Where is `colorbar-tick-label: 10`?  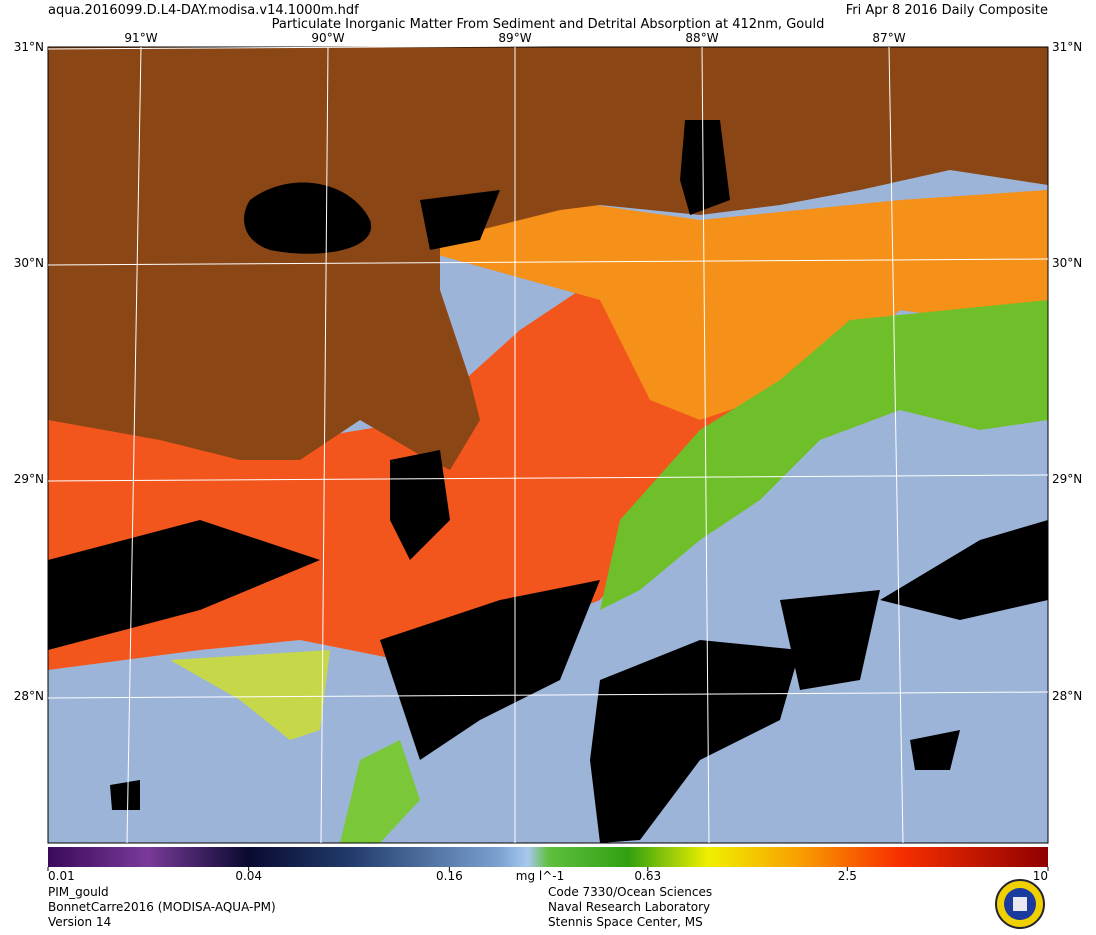 colorbar-tick-label: 10 is located at coordinates (1040, 876).